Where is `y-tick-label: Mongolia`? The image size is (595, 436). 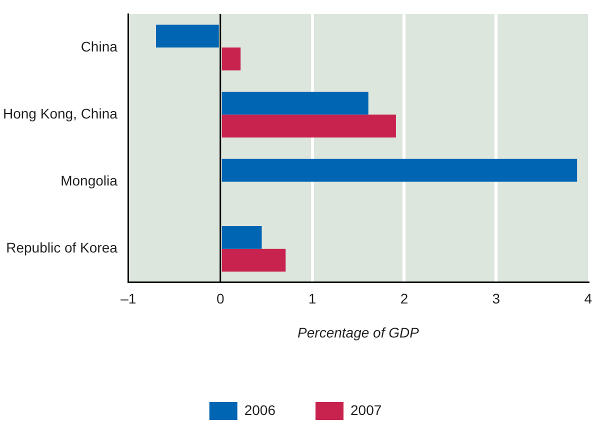
y-tick-label: Mongolia is located at coordinates (89, 180).